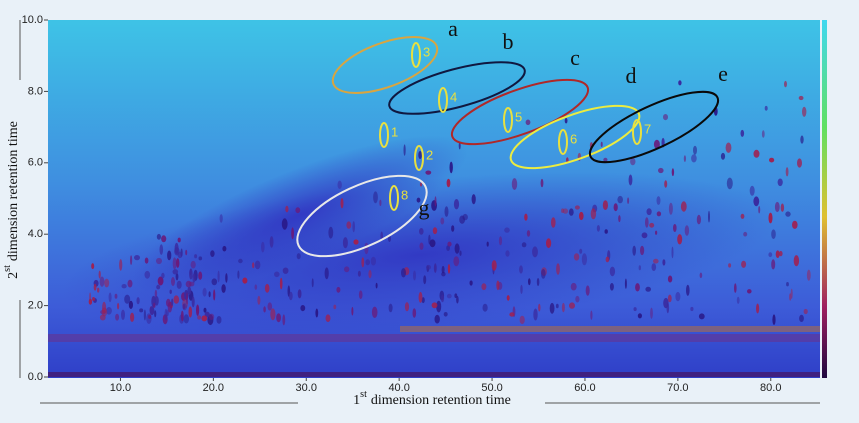 This screenshot has width=859, height=423. Describe the element at coordinates (453, 28) in the screenshot. I see `region-label: a` at that location.